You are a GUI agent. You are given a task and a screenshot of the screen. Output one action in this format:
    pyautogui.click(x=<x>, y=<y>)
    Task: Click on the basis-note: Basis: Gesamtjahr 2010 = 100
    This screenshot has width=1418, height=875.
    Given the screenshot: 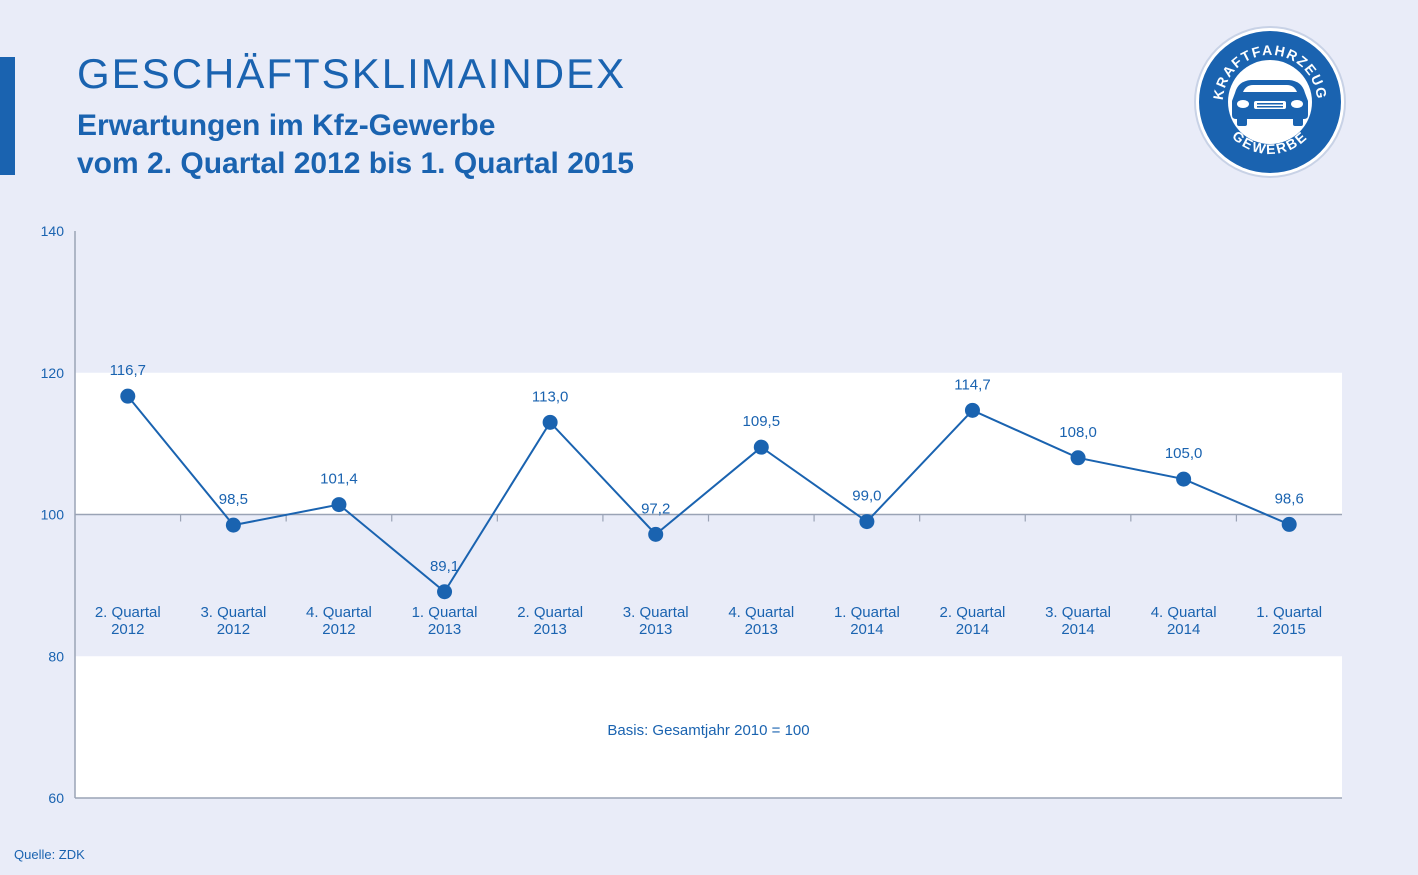 What is the action you would take?
    pyautogui.click(x=708, y=730)
    